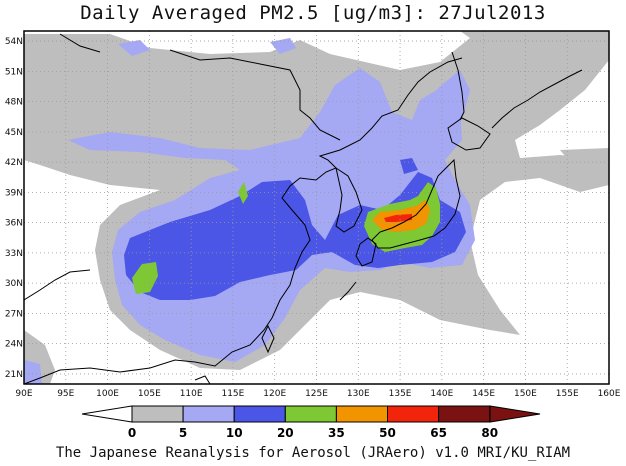 This screenshot has width=626, height=466. Describe the element at coordinates (14, 103) in the screenshot. I see `latitude-tick-label: 48N` at that location.